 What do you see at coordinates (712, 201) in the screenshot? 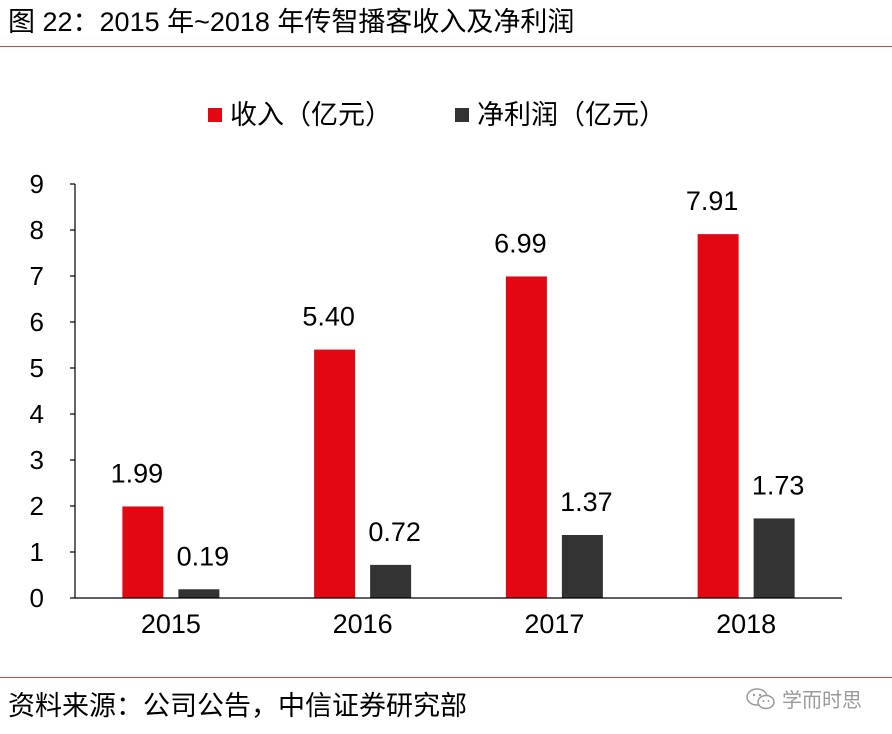
I see `data-label-revenue-2018: 7.91` at bounding box center [712, 201].